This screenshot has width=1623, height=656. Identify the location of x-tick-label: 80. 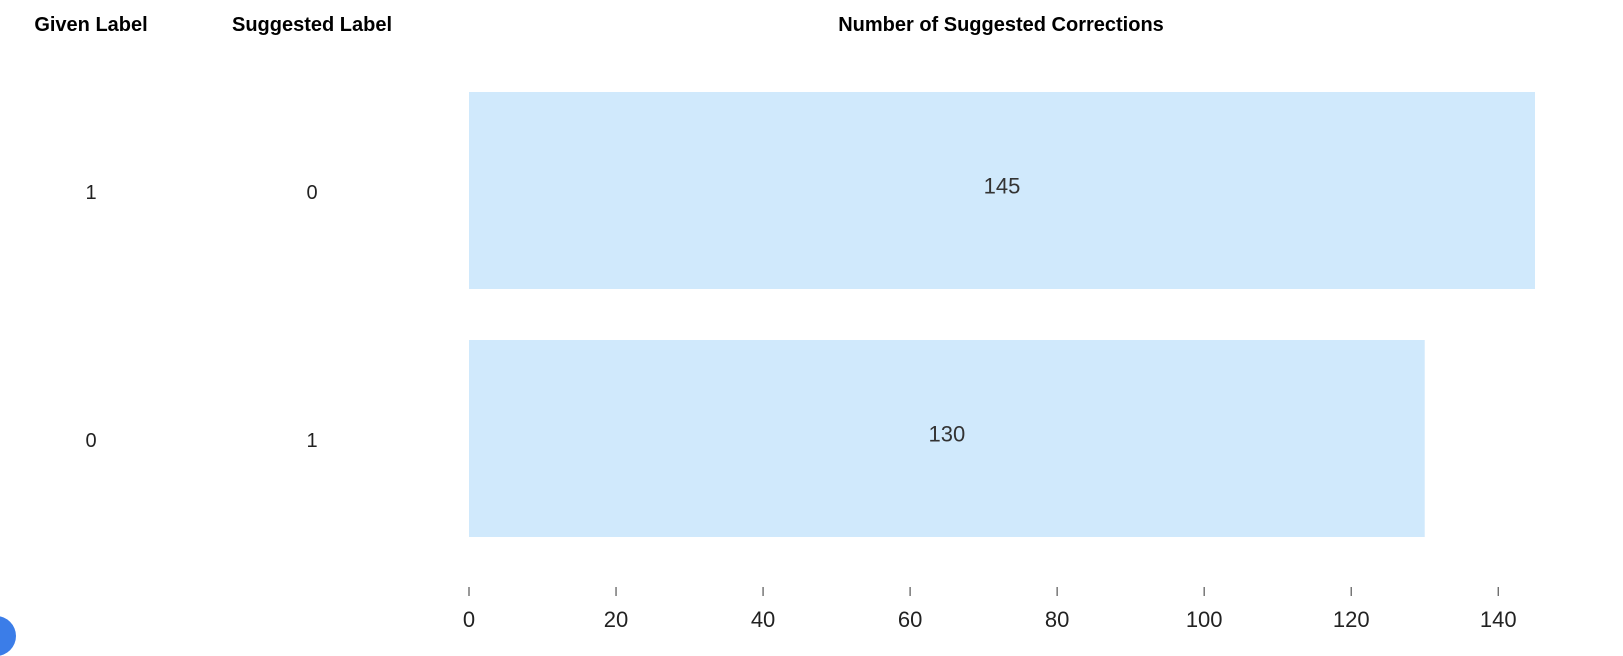
(1057, 619).